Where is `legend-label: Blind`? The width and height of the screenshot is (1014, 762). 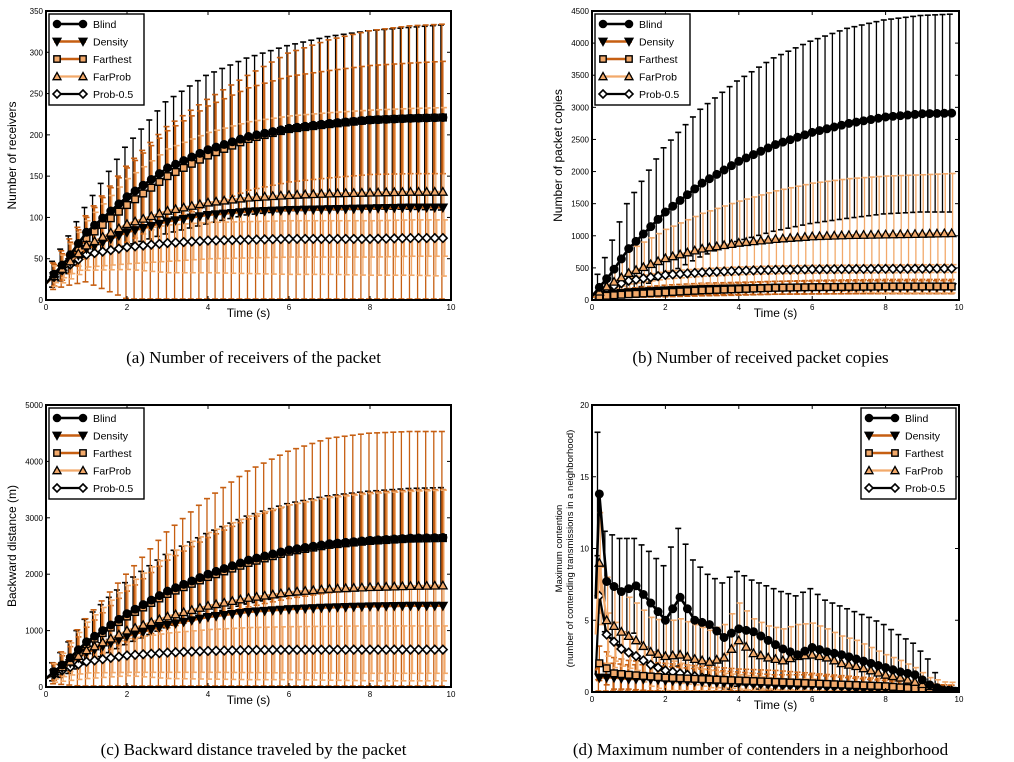
legend-label: Blind is located at coordinates (105, 419).